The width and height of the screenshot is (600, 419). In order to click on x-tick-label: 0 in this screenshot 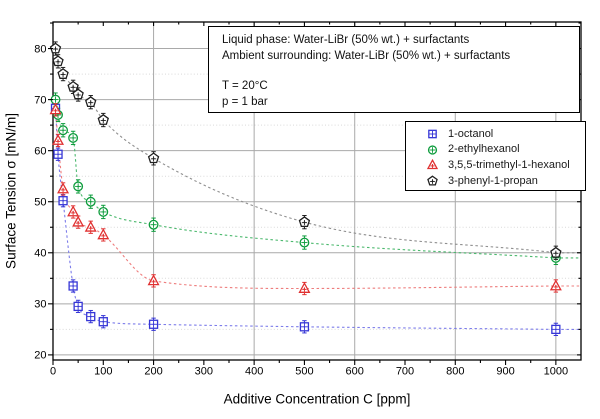, I will do `click(53, 372)`.